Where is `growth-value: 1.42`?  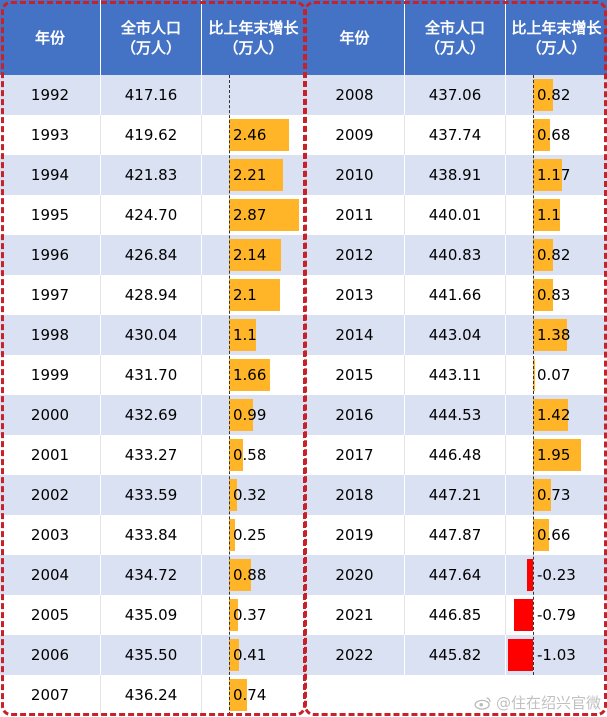 growth-value: 1.42 is located at coordinates (554, 415).